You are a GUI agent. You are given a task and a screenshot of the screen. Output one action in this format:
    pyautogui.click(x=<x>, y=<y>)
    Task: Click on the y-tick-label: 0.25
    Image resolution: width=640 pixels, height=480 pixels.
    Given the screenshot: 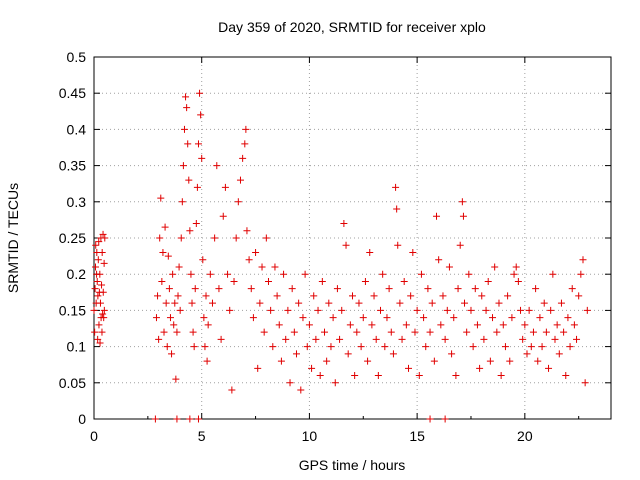 What is the action you would take?
    pyautogui.click(x=72, y=238)
    